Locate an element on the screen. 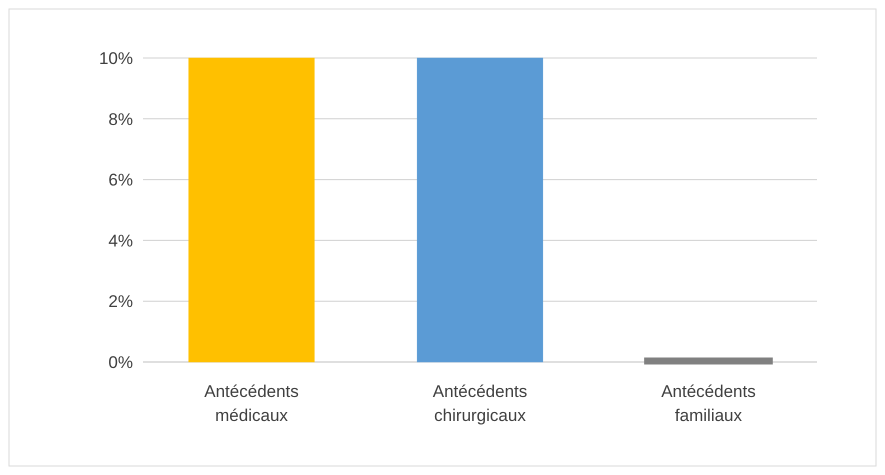  y-tick-label: 0% is located at coordinates (120, 362).